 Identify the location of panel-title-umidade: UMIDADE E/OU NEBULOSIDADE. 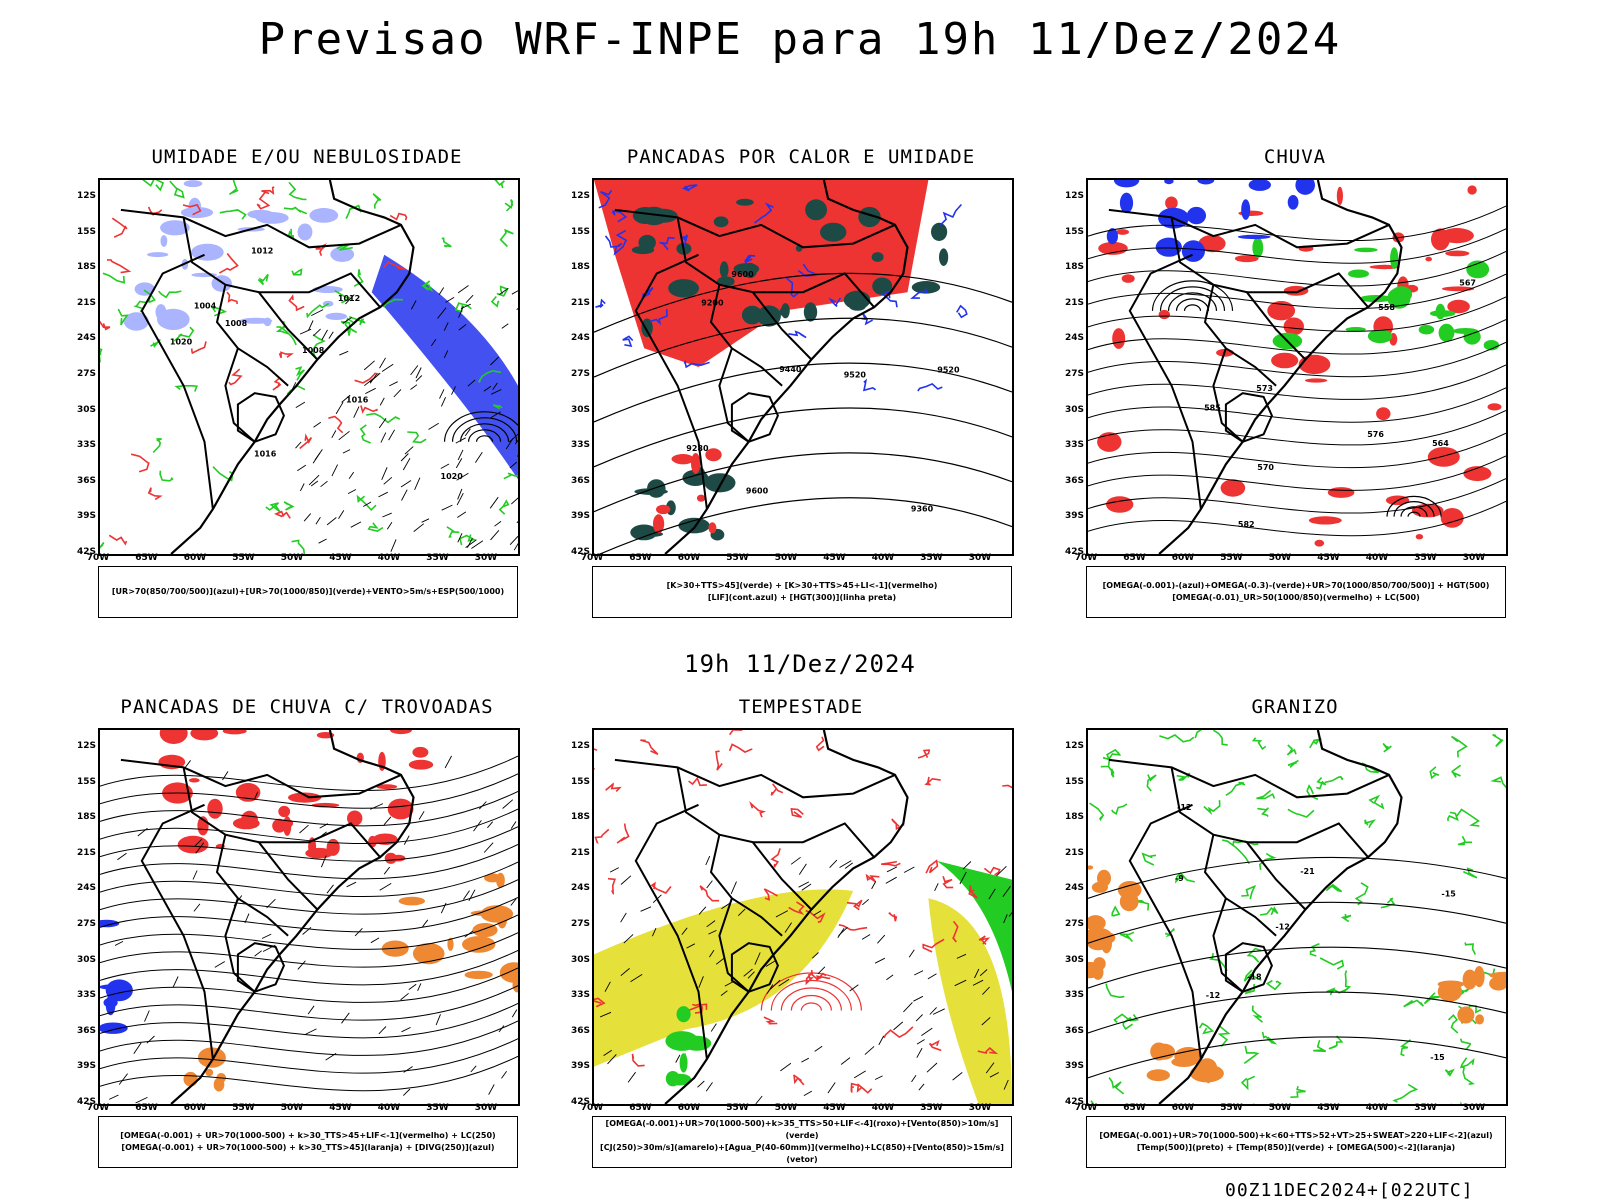
(307, 157).